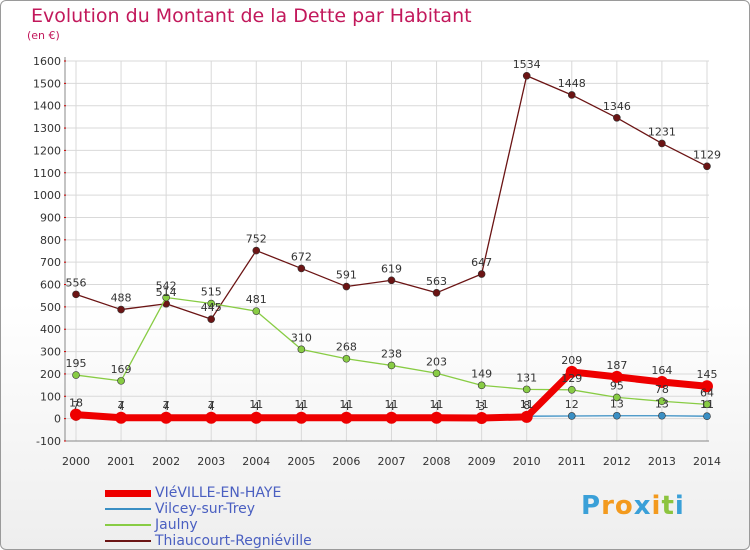  Describe the element at coordinates (47, 83) in the screenshot. I see `y-tick-label: 1500` at that location.